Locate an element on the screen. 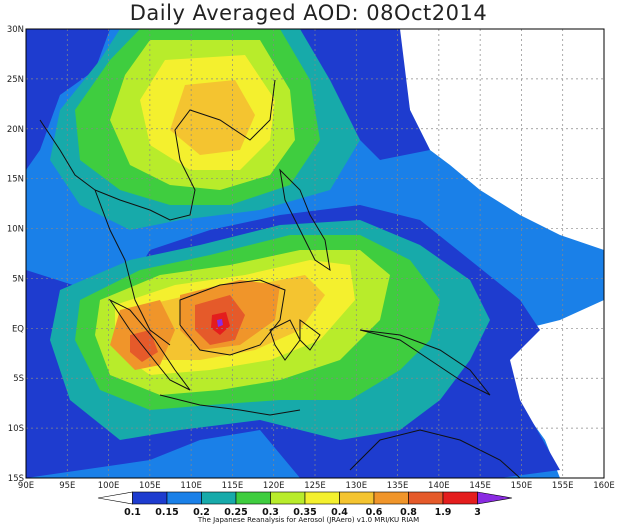 This screenshot has height=527, width=617. lat-label: EQ is located at coordinates (18, 329).